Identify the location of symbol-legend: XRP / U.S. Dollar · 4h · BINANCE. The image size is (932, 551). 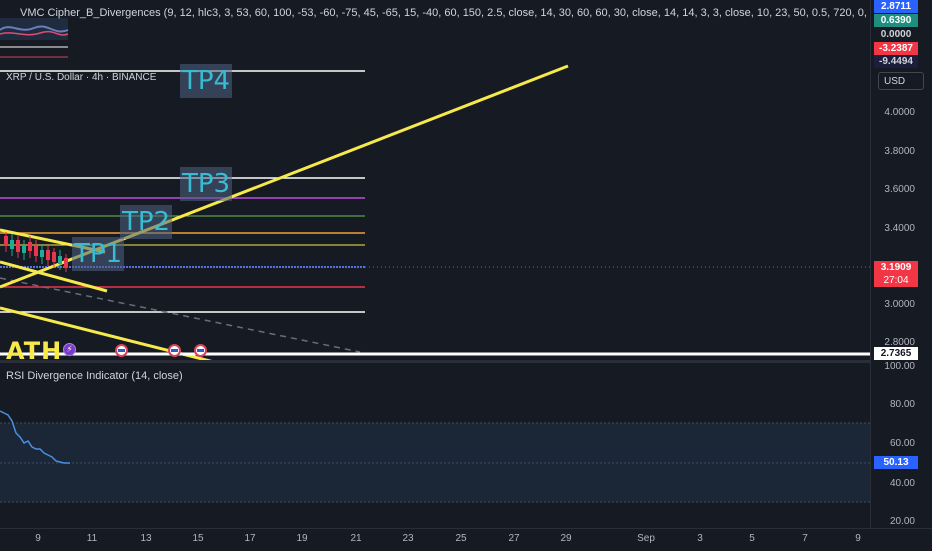
(81, 77).